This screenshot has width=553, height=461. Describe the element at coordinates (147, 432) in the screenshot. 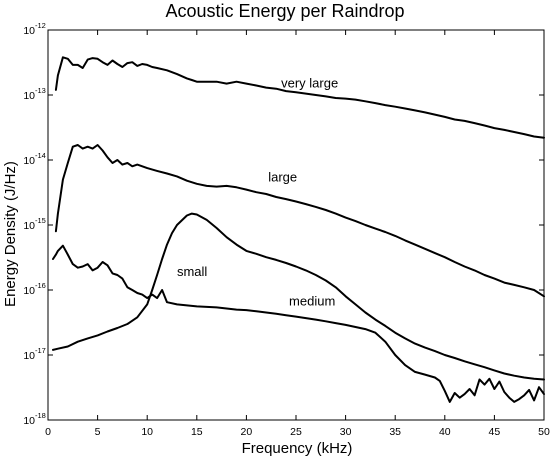

I see `x-tick-label: 10` at that location.